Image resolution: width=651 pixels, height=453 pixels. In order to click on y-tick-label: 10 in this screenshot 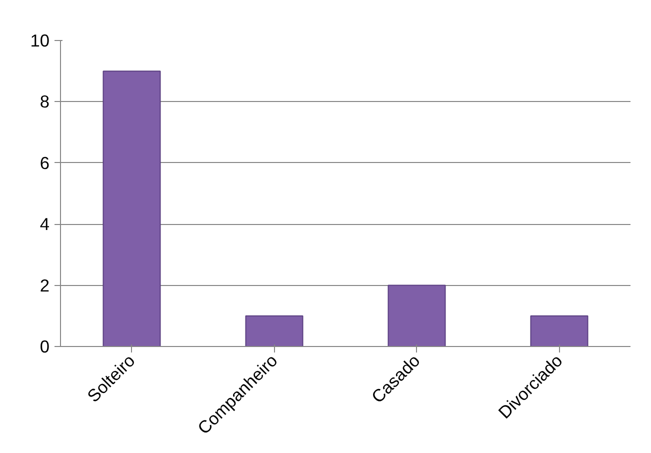, I will do `click(40, 40)`.